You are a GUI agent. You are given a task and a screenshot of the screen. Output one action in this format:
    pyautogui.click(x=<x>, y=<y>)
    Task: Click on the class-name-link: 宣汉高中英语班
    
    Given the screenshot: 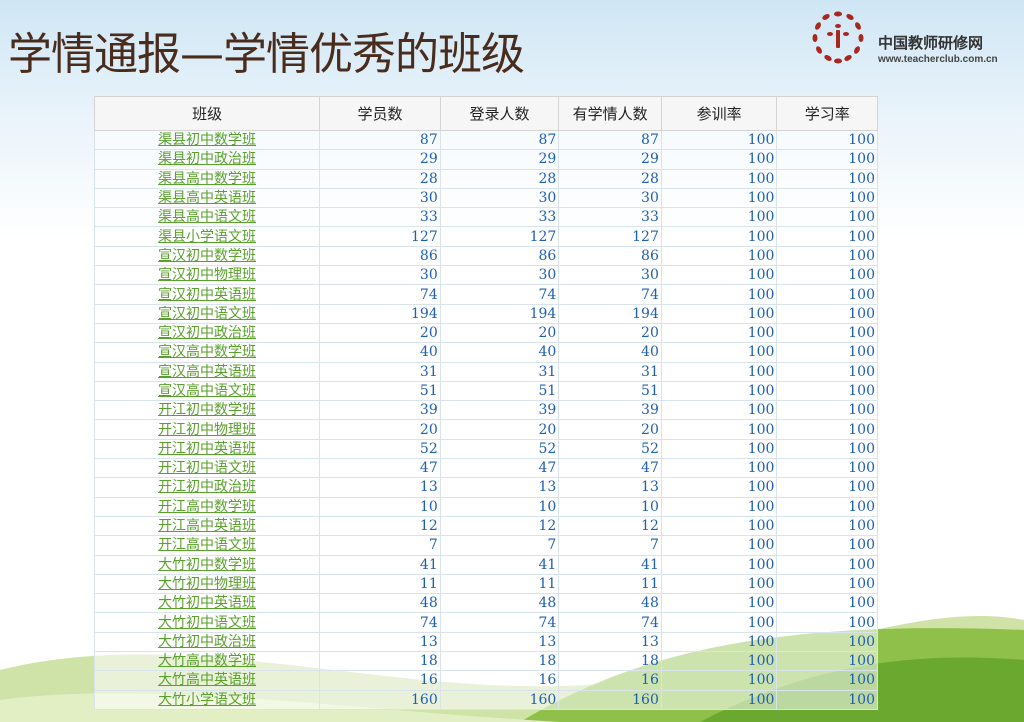 What is the action you would take?
    pyautogui.click(x=207, y=371)
    